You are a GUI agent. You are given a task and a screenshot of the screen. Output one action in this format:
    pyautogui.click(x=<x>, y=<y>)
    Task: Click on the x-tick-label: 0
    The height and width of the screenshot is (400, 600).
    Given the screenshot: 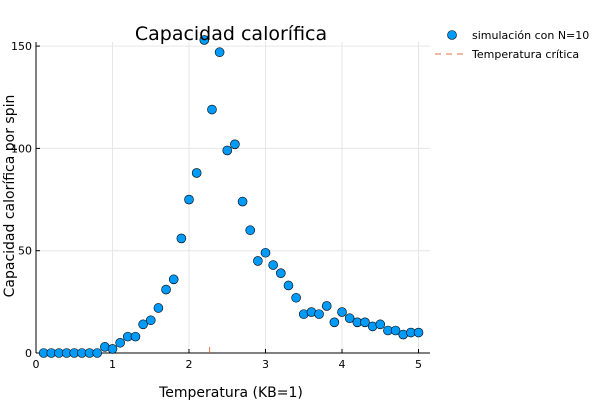 What is the action you would take?
    pyautogui.click(x=36, y=364)
    